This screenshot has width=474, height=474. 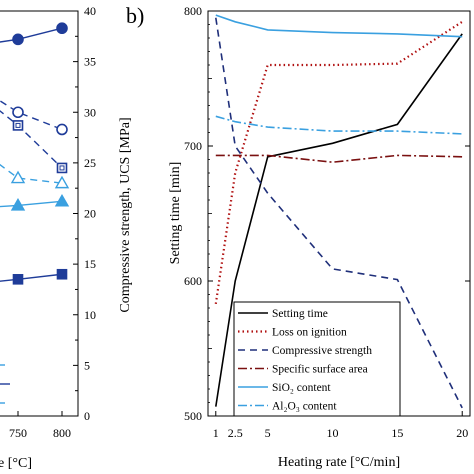 I want to click on left-x-ticks: 750 800, so click(x=40, y=425).